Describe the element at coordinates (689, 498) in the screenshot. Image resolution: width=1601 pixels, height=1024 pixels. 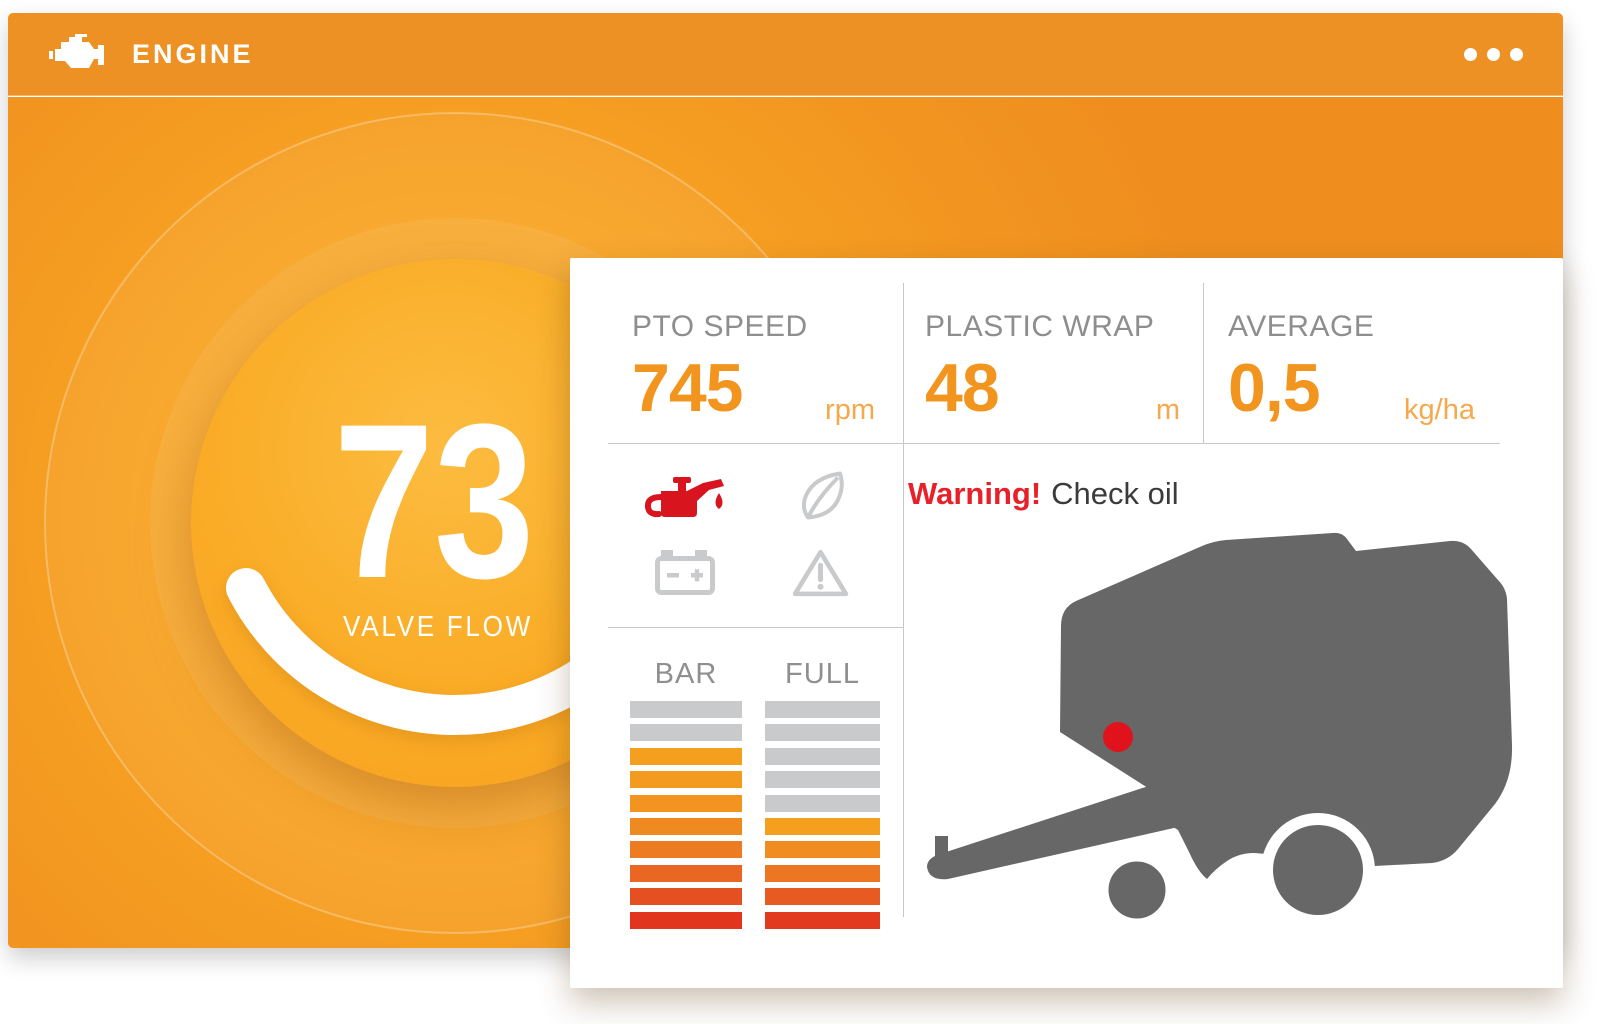
I see `oil-pressure-icon` at that location.